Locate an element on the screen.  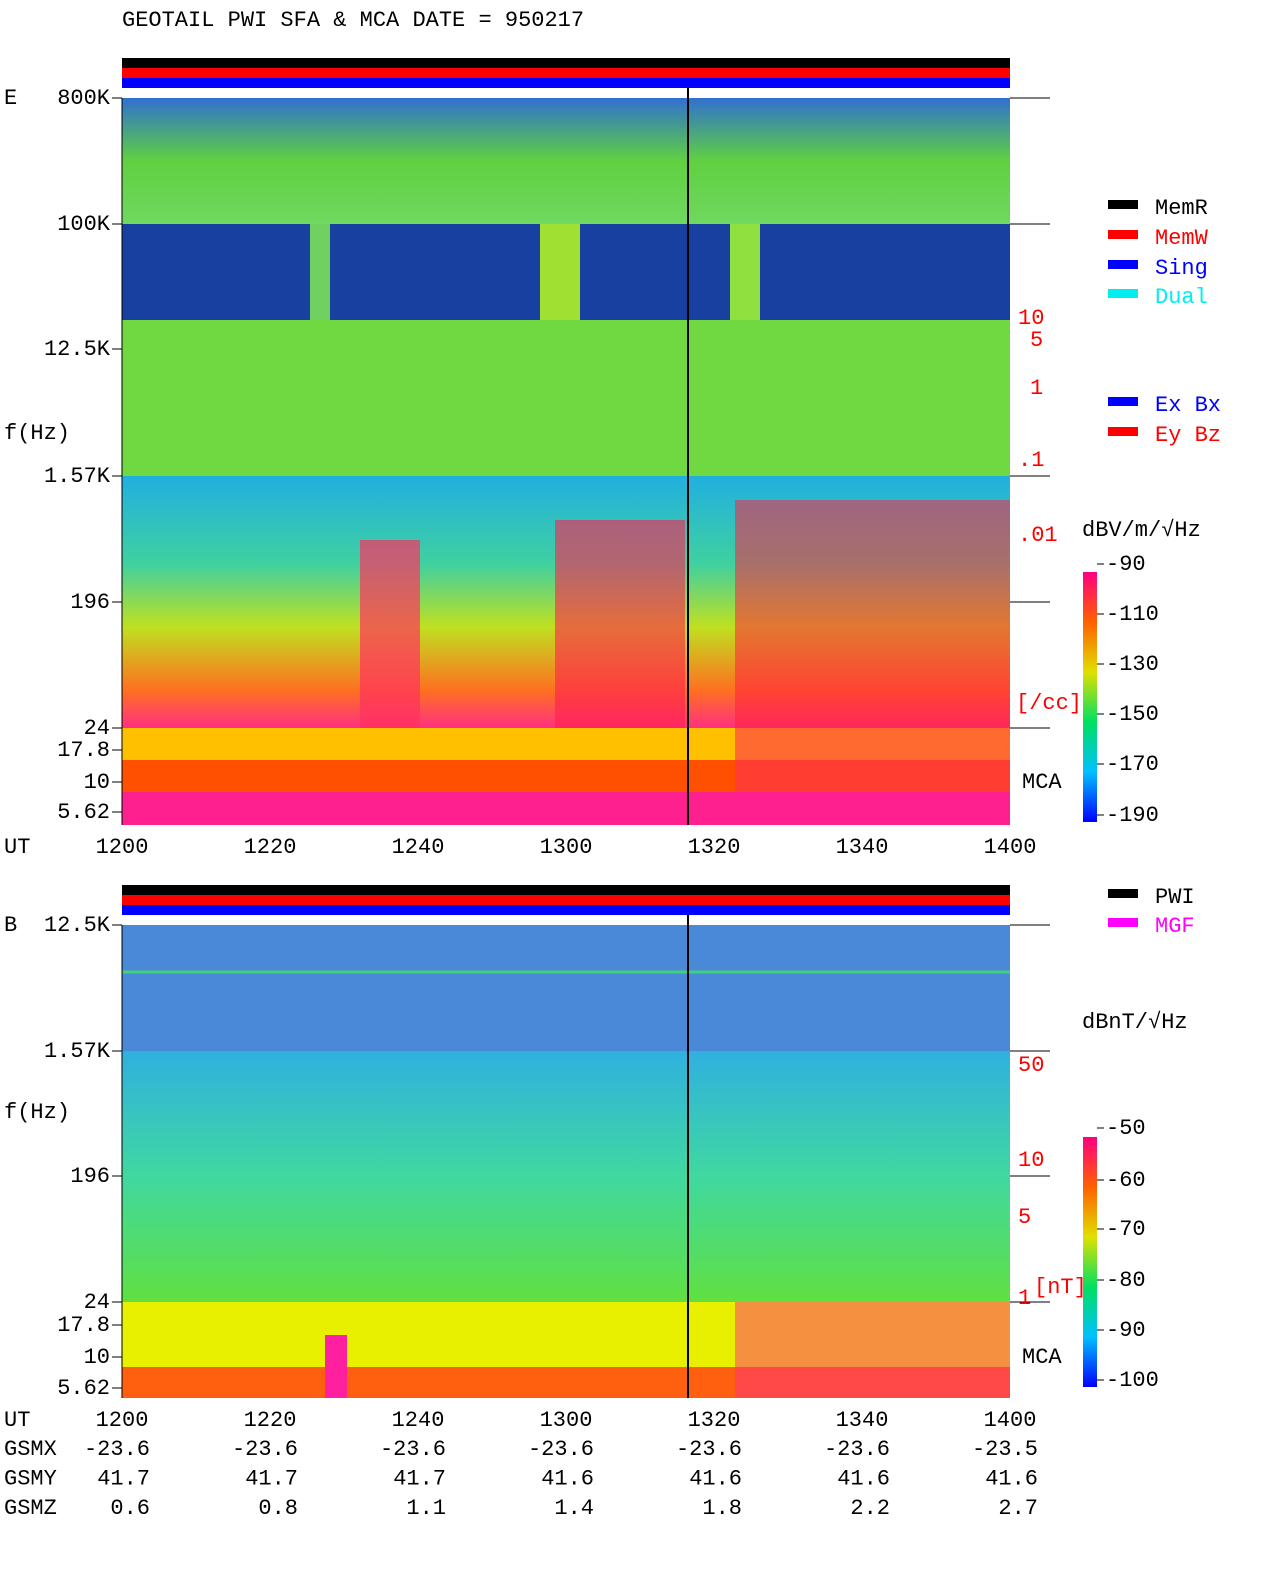
orbit-row-name: GSMZ is located at coordinates (30, 1508).